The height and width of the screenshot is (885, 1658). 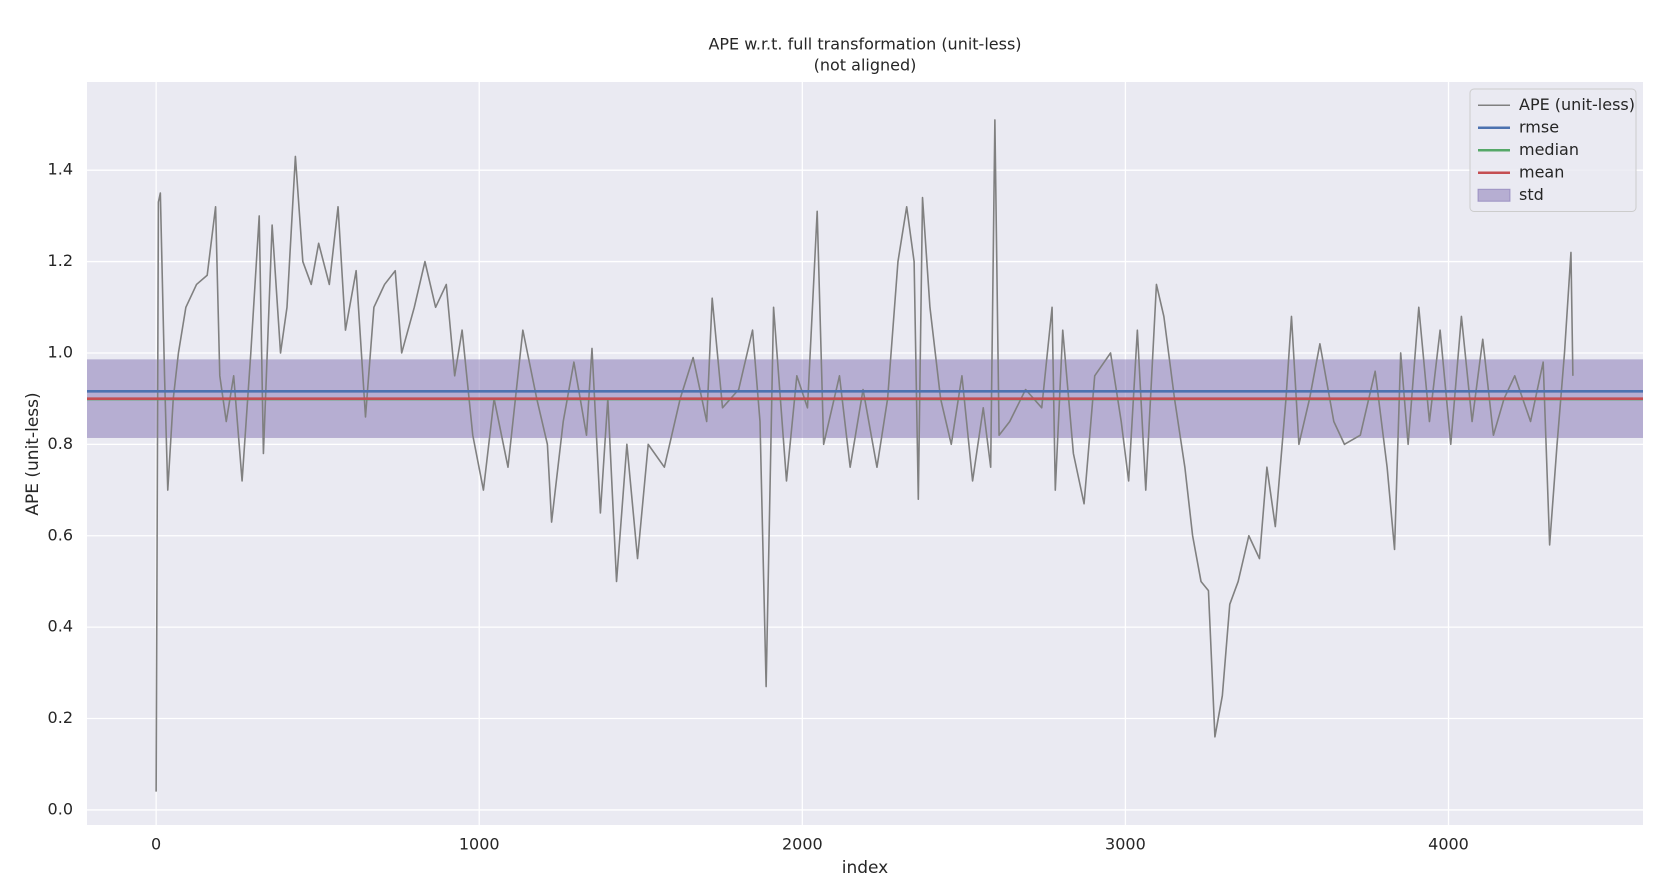 What do you see at coordinates (1125, 844) in the screenshot?
I see `x-tick-label: 3000` at bounding box center [1125, 844].